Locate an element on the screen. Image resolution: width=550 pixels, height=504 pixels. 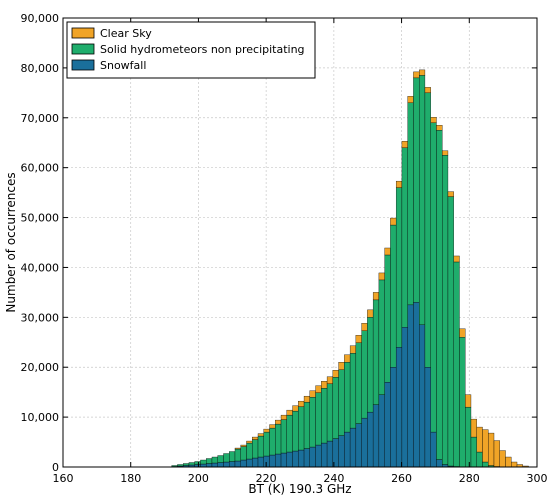
y-tick-label: 70,000 is located at coordinates (40, 118).